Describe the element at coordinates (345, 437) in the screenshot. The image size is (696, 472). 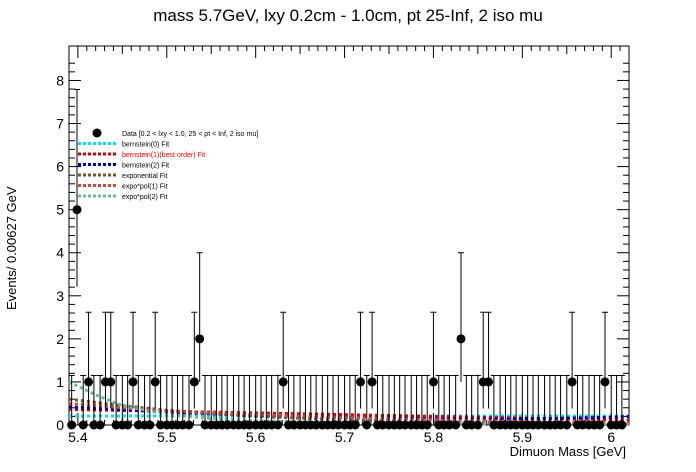
I see `x-tick-label: 5.7` at that location.